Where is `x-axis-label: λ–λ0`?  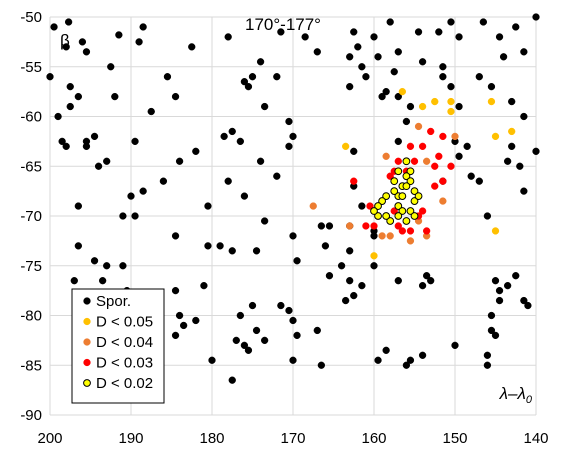 x-axis-label: λ–λ0 is located at coordinates (516, 395).